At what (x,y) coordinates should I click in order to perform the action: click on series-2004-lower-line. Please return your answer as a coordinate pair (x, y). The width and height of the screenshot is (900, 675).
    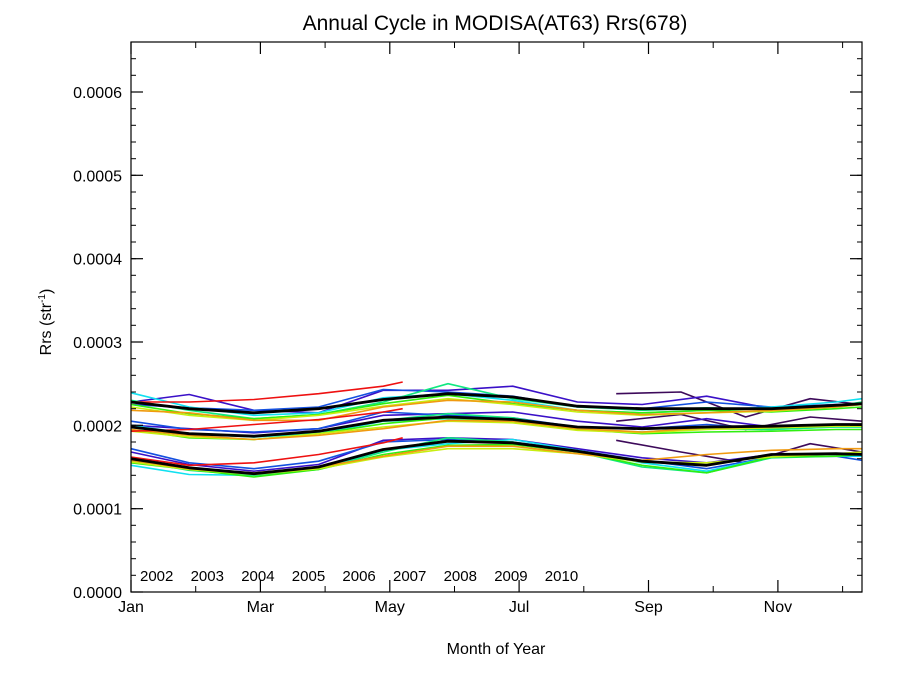
    Looking at the image, I should click on (496, 454).